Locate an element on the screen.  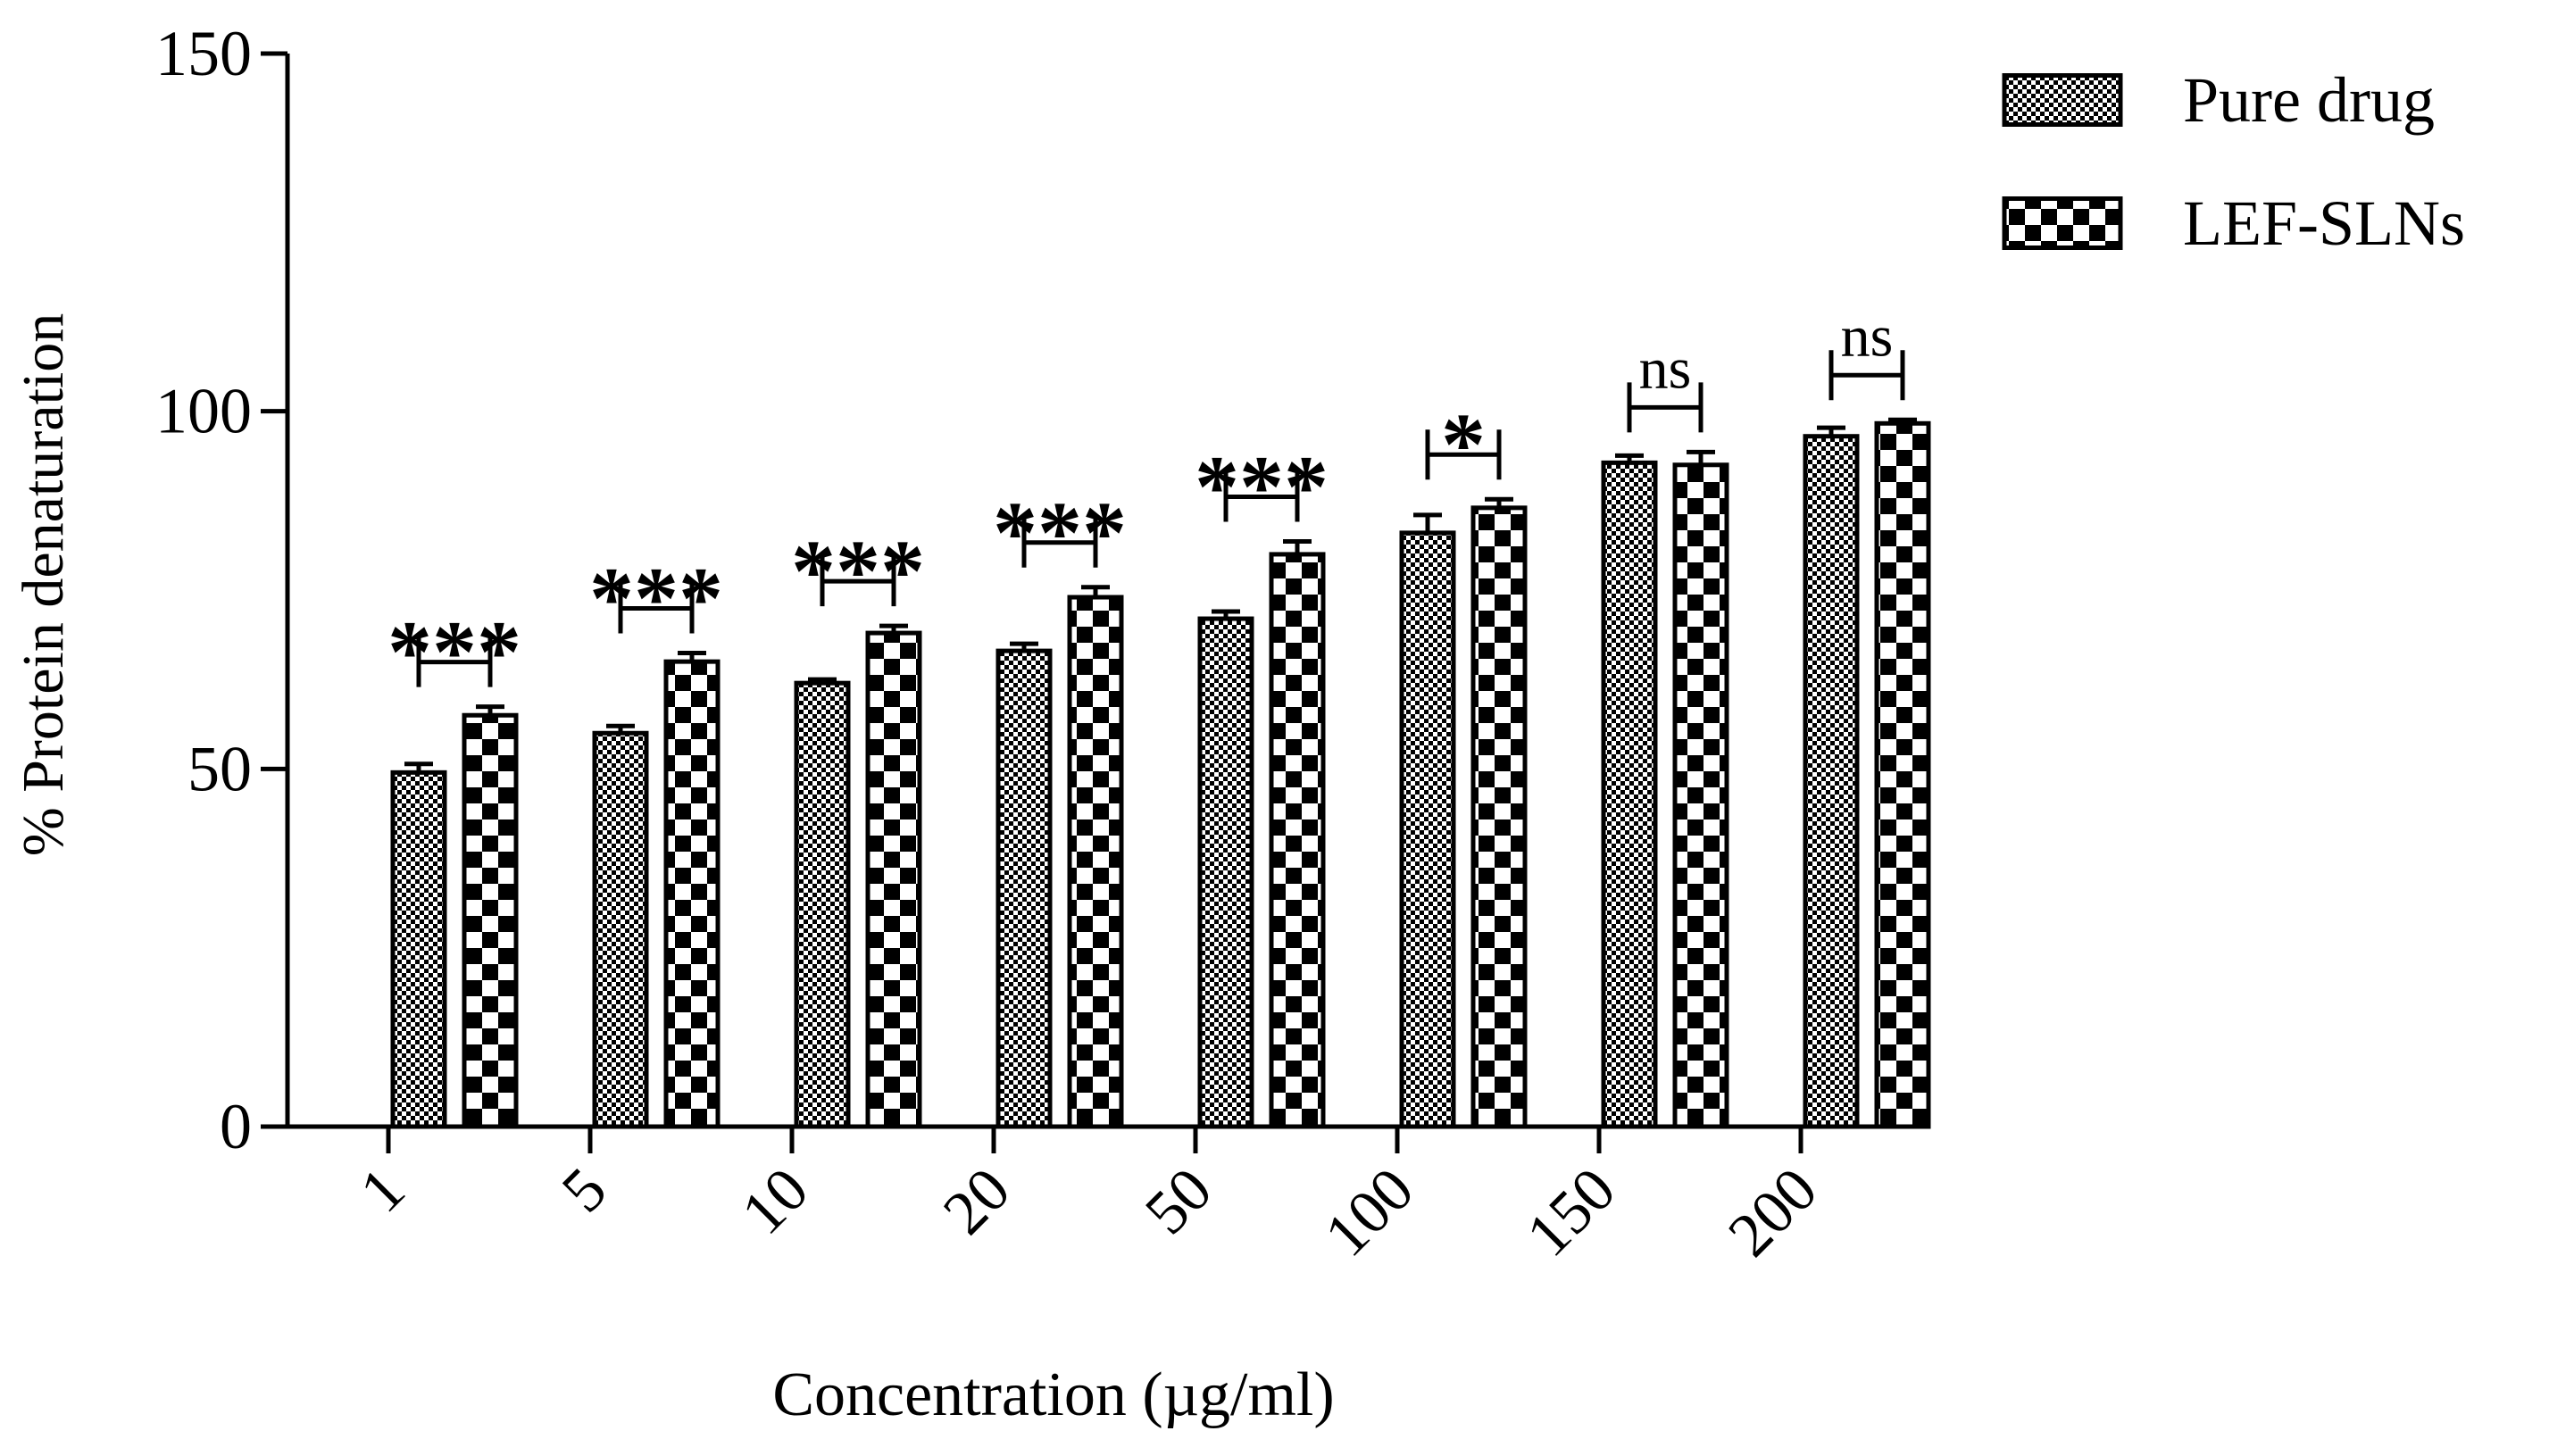
y-tick-label: 150 is located at coordinates (203, 53).